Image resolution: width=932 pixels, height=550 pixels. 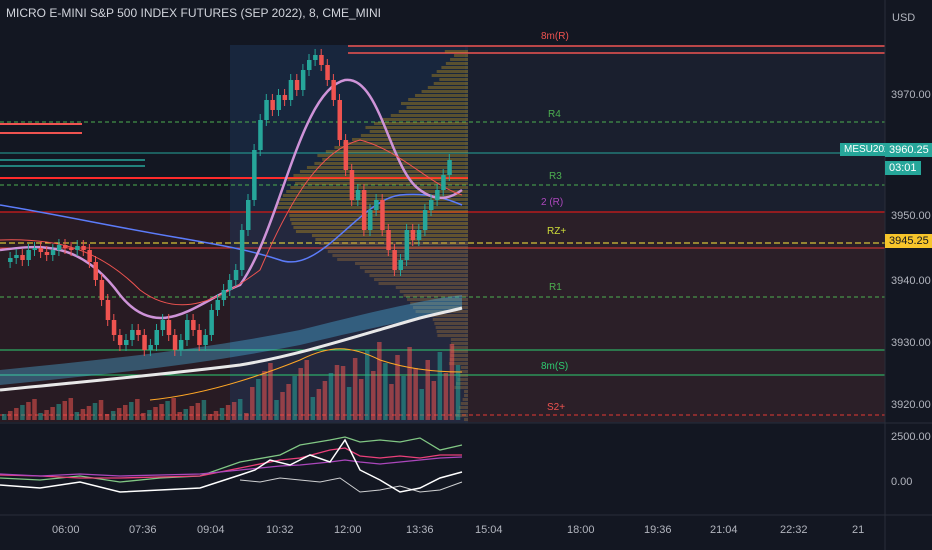 What do you see at coordinates (870, 149) in the screenshot?
I see `symbol-tag: MESU2022` at bounding box center [870, 149].